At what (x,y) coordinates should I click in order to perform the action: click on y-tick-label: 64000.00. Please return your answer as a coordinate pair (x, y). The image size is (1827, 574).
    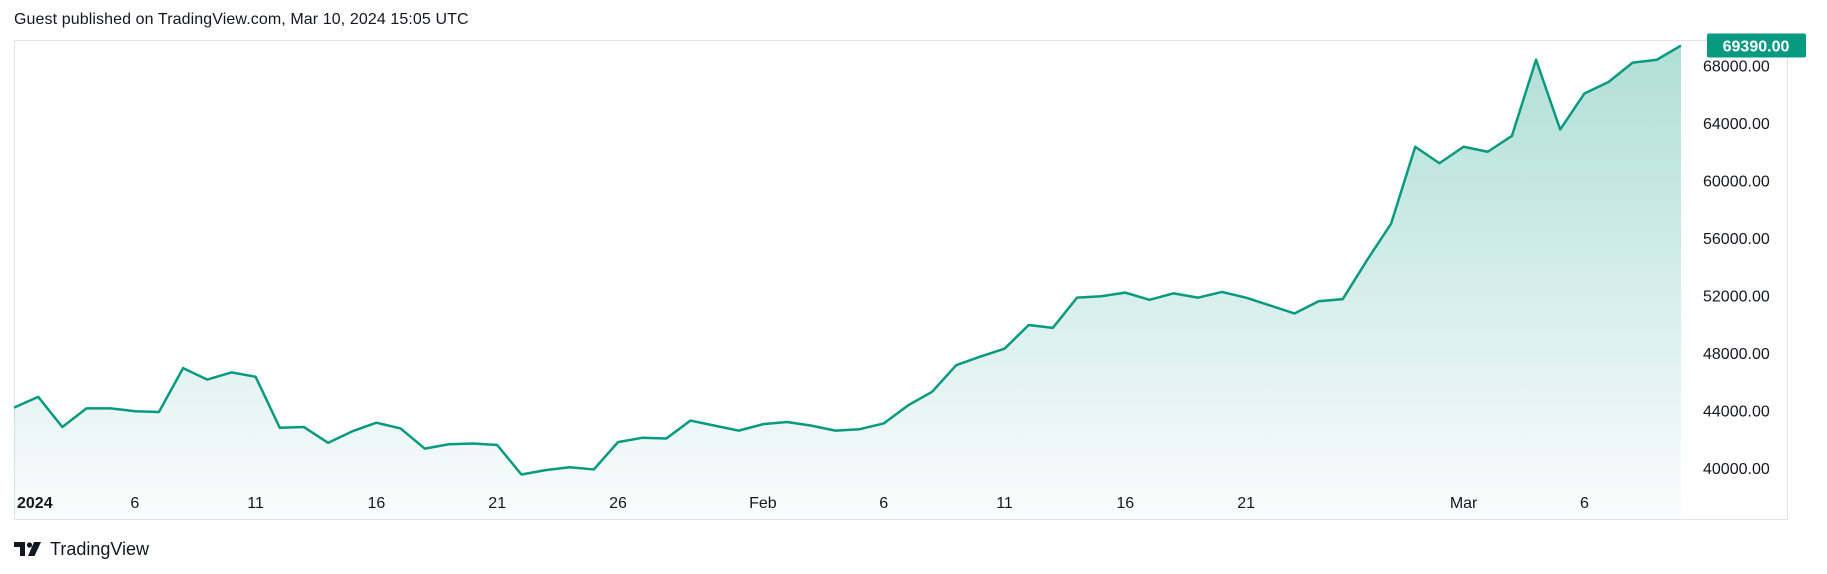
    Looking at the image, I should click on (1736, 124).